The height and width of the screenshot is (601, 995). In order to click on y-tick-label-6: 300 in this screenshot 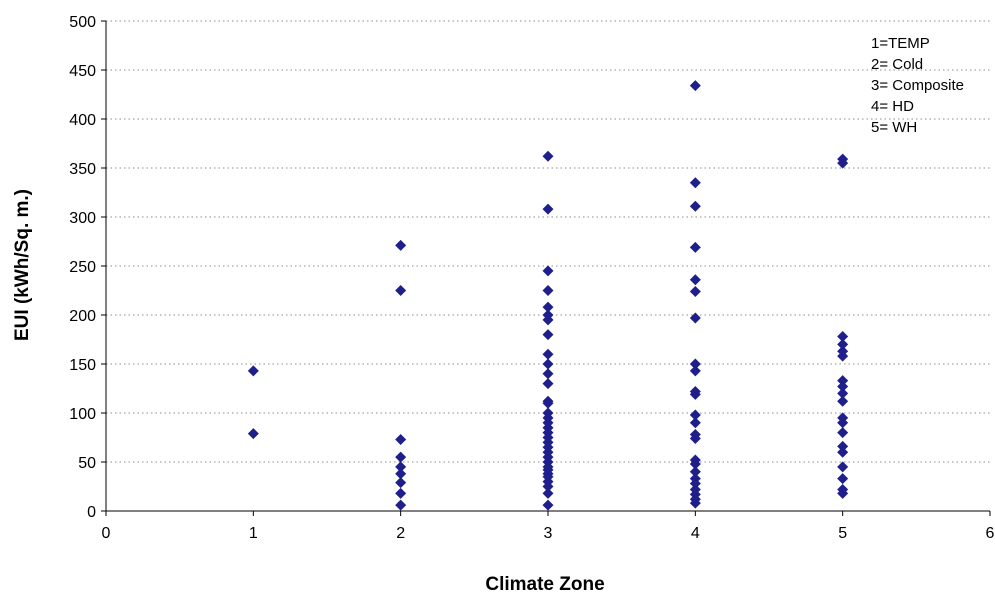, I will do `click(82, 218)`.